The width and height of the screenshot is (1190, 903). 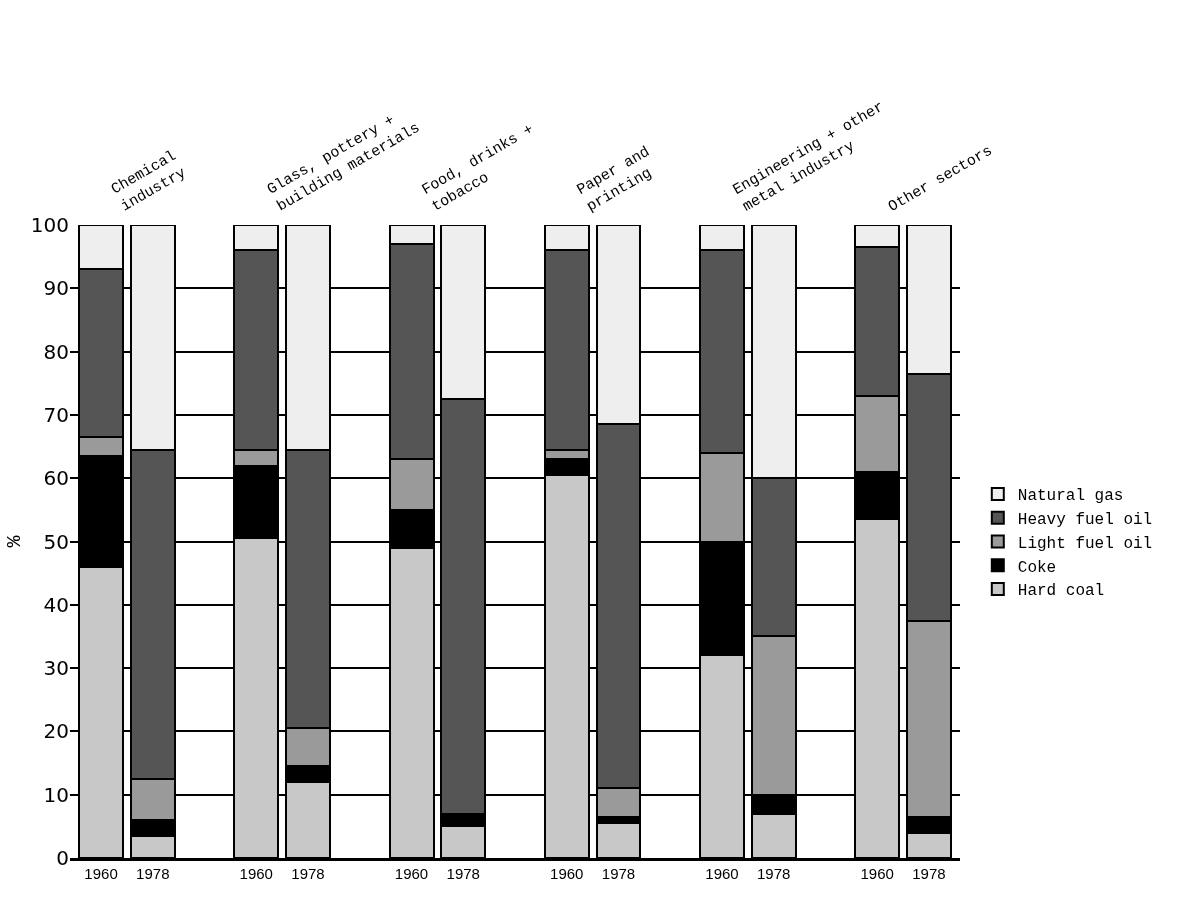 What do you see at coordinates (1037, 567) in the screenshot?
I see `legend-label: Coke` at bounding box center [1037, 567].